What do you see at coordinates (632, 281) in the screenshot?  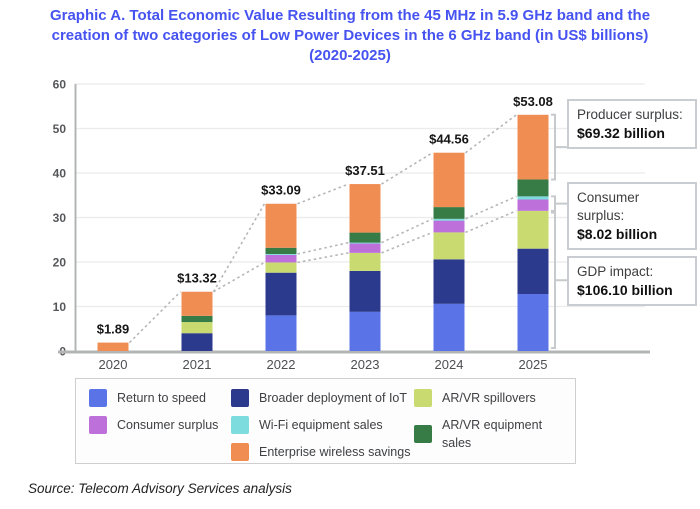 I see `annotation-gdp-impact: GDP impact: $106.10 billion` at bounding box center [632, 281].